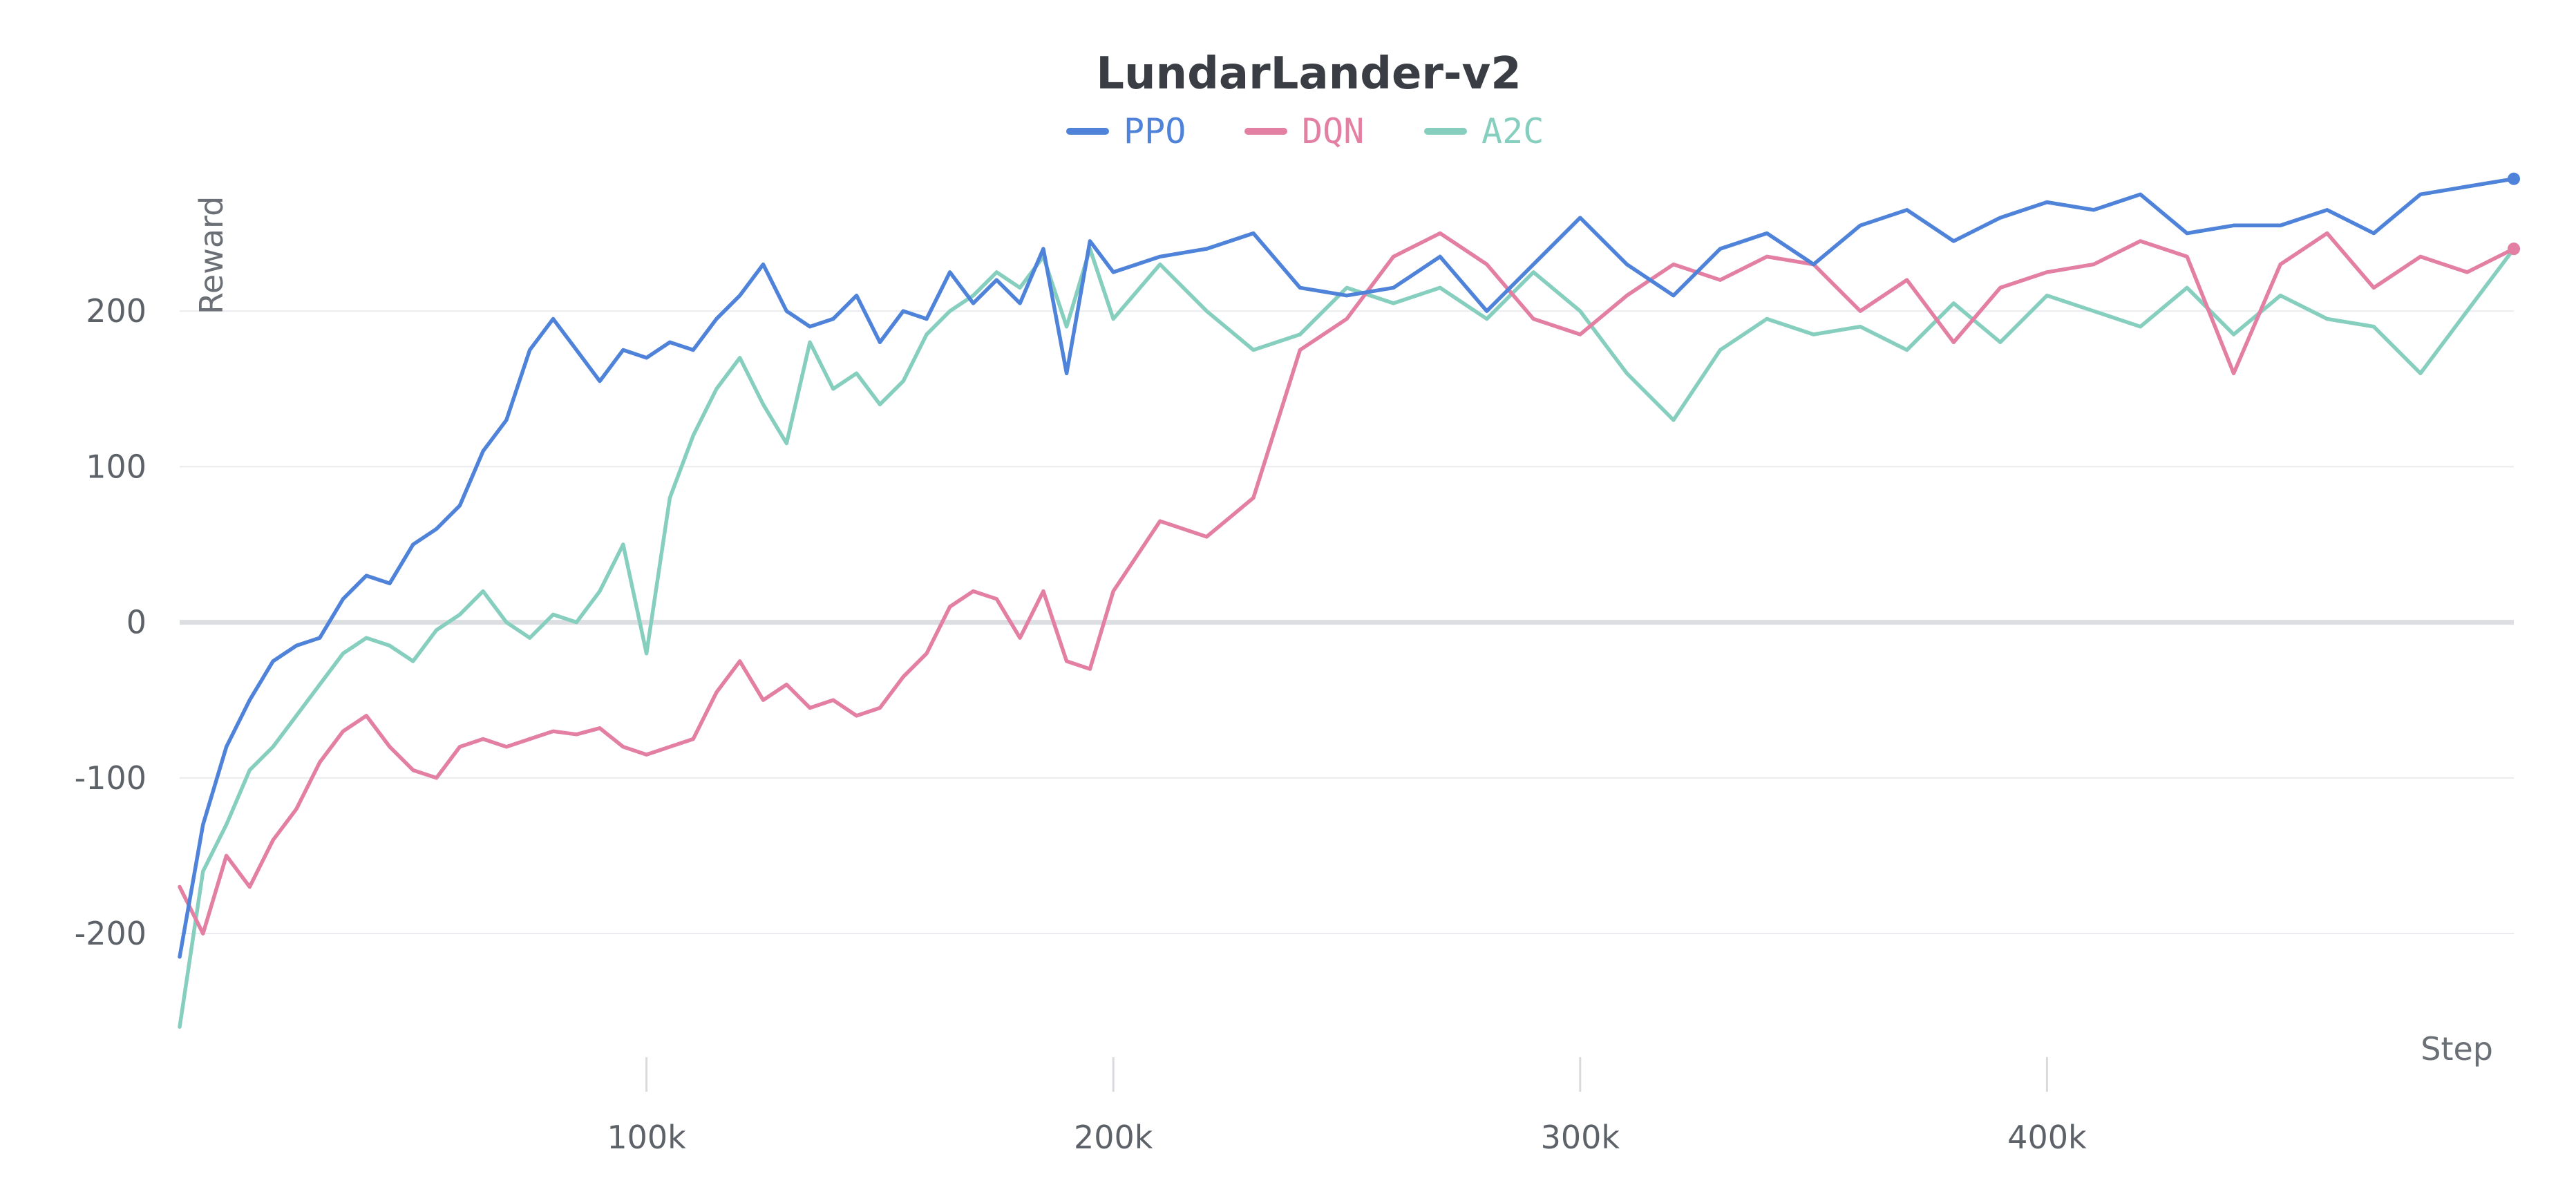  What do you see at coordinates (2047, 1137) in the screenshot?
I see `x-tick-label: 400k` at bounding box center [2047, 1137].